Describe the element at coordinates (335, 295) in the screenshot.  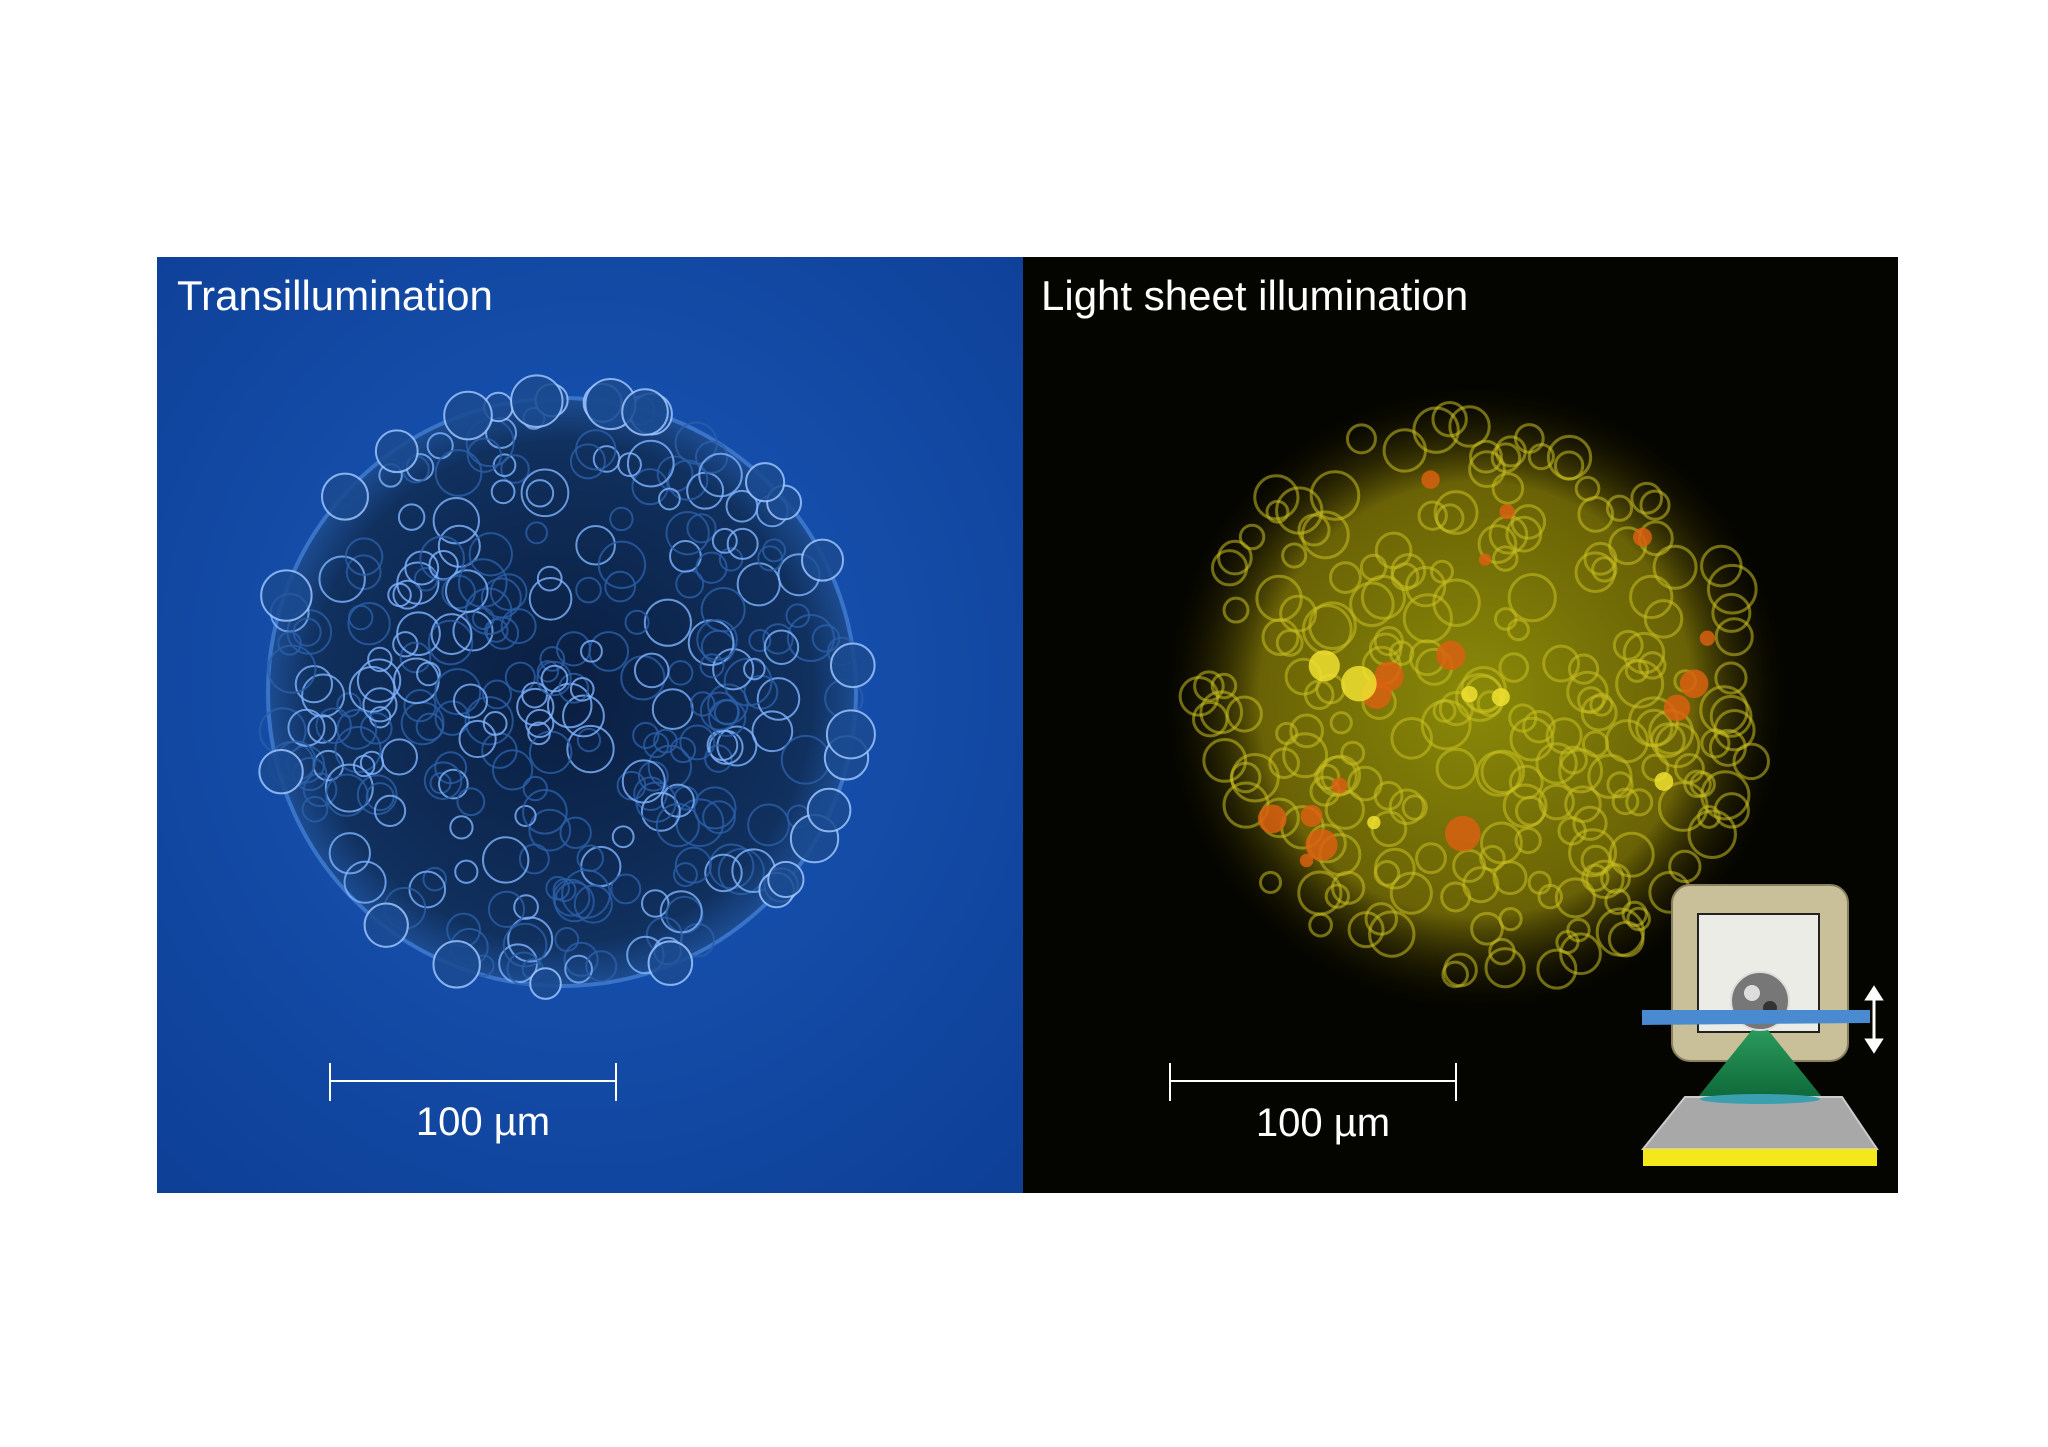
I see `panel-label: Transillumination` at that location.